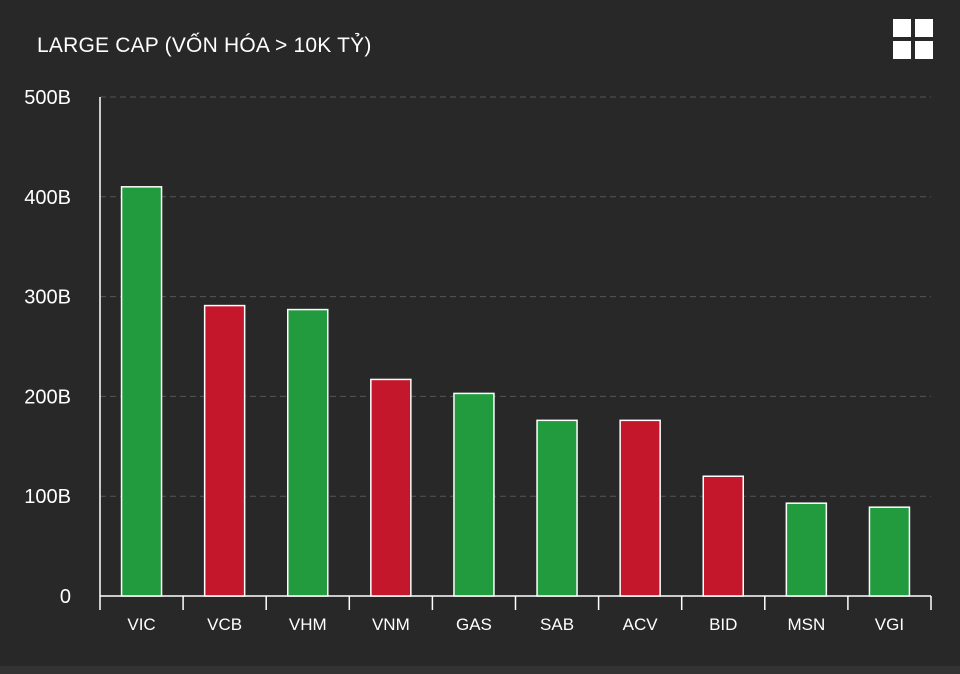 This screenshot has height=674, width=960. What do you see at coordinates (641, 624) in the screenshot?
I see `x-tick-label: ACV` at bounding box center [641, 624].